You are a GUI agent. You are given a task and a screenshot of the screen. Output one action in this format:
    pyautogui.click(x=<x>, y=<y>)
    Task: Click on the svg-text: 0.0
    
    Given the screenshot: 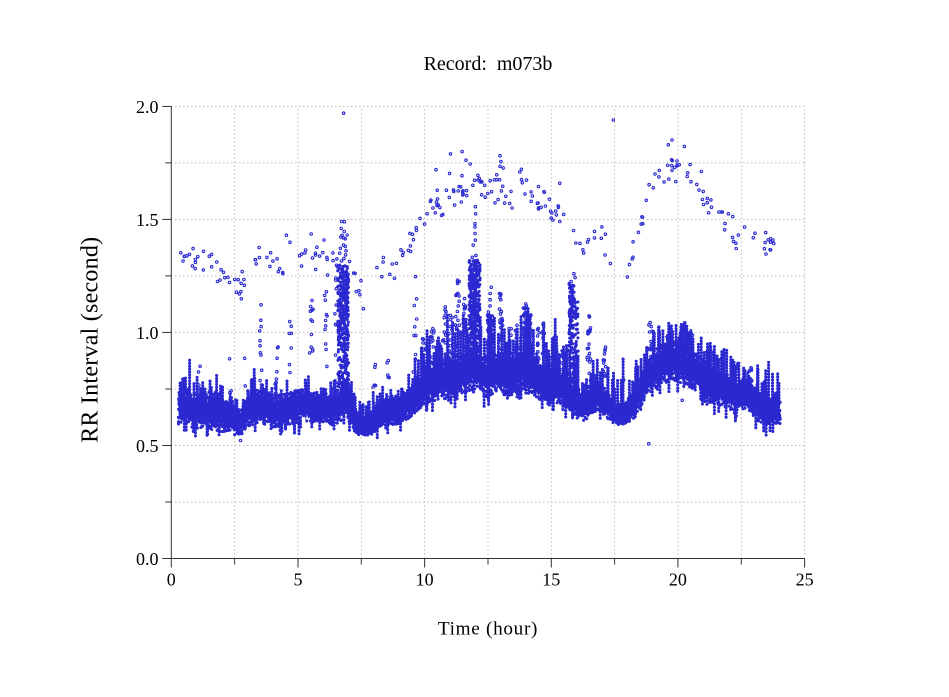 What is the action you would take?
    pyautogui.click(x=147, y=559)
    